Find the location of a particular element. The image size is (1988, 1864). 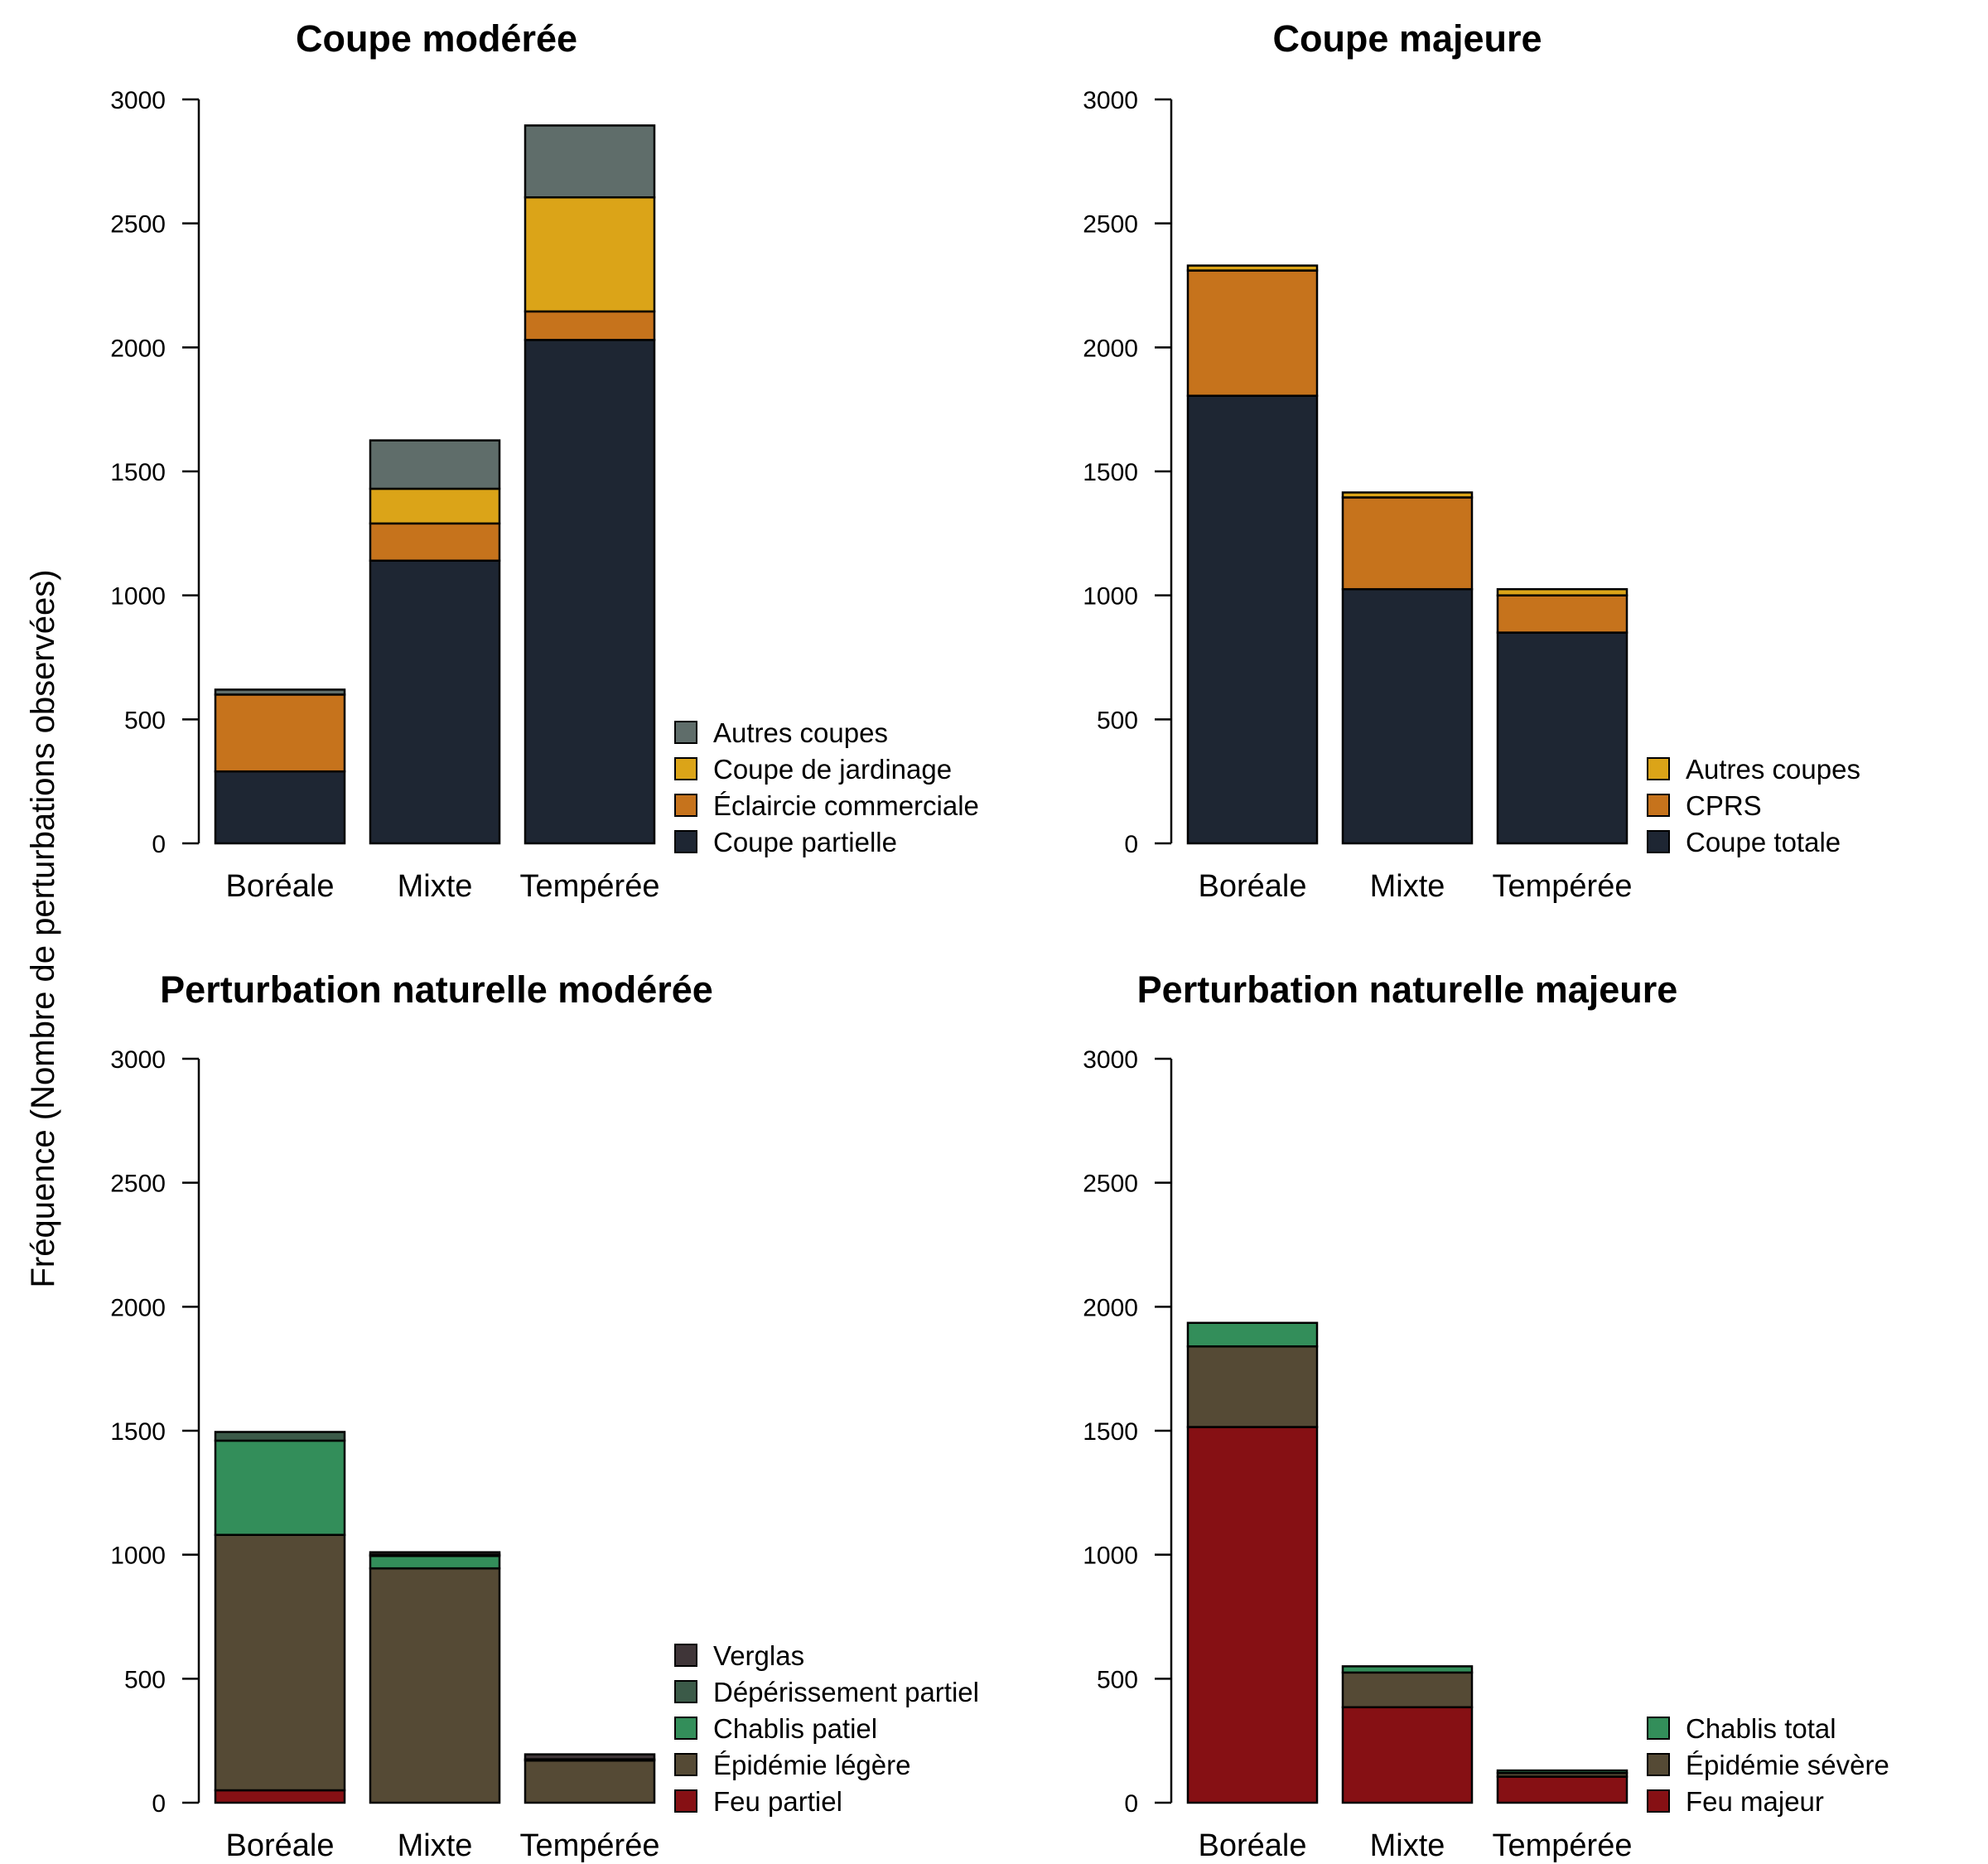

legend-label: Chablis total is located at coordinates (1761, 1728).